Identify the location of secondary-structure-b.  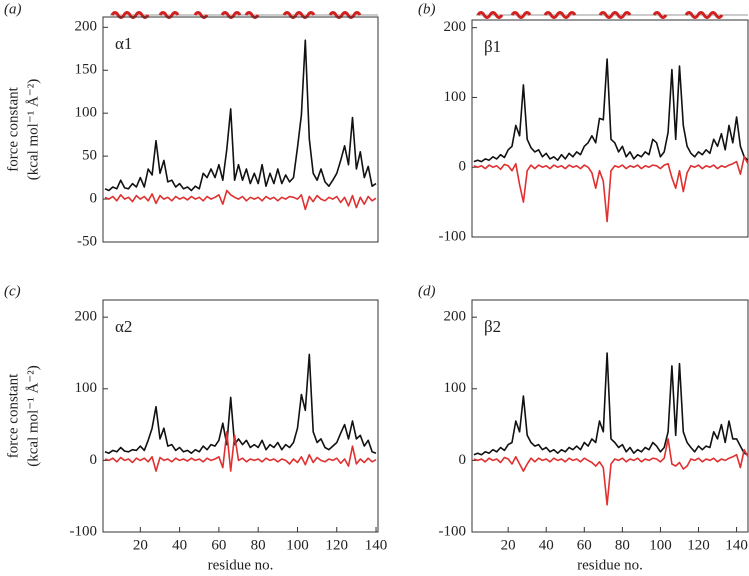
(612, 15).